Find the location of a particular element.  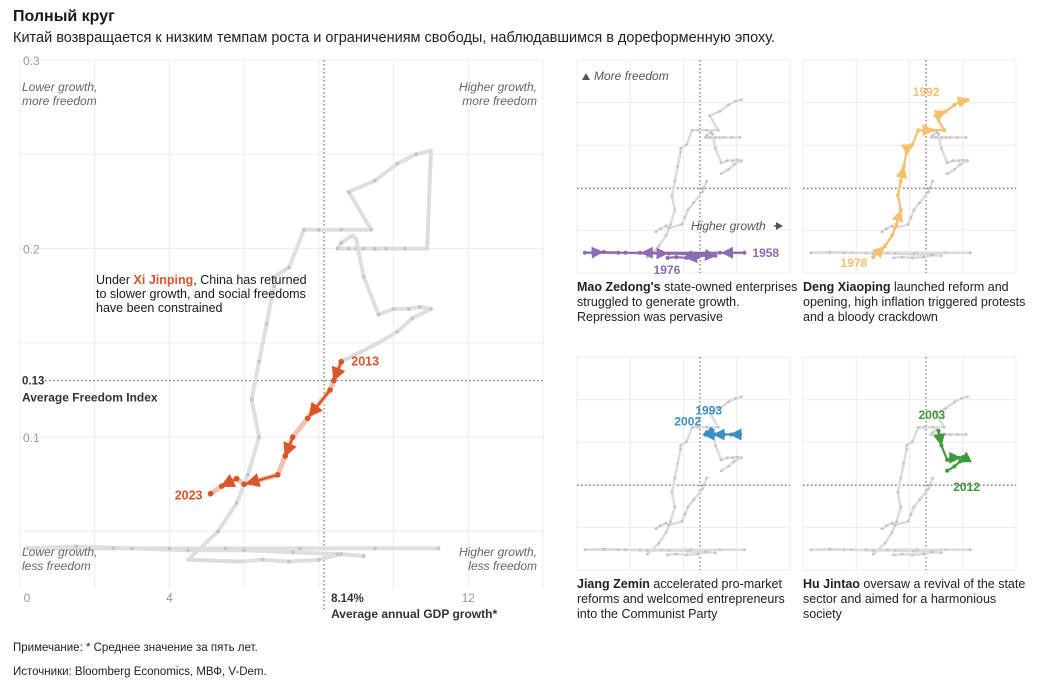

xi-arrow is located at coordinates (290, 447).